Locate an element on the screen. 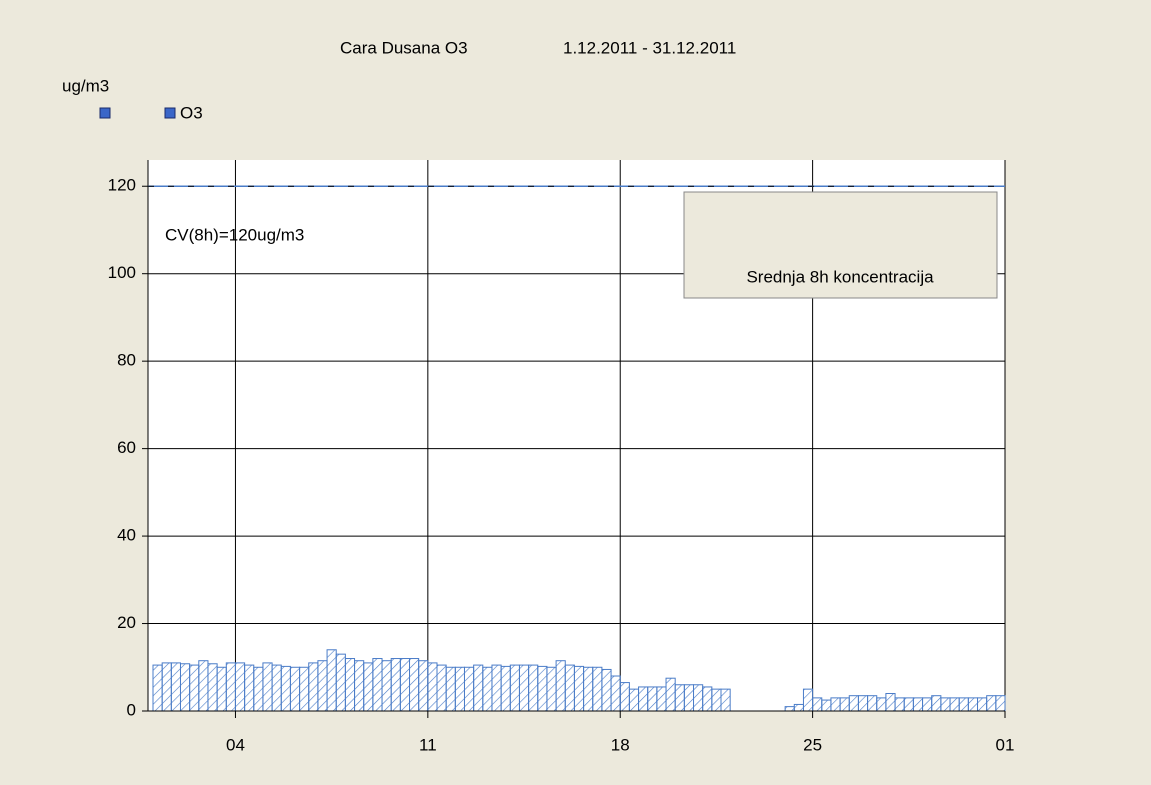  y-tick-label: 80 is located at coordinates (126, 360).